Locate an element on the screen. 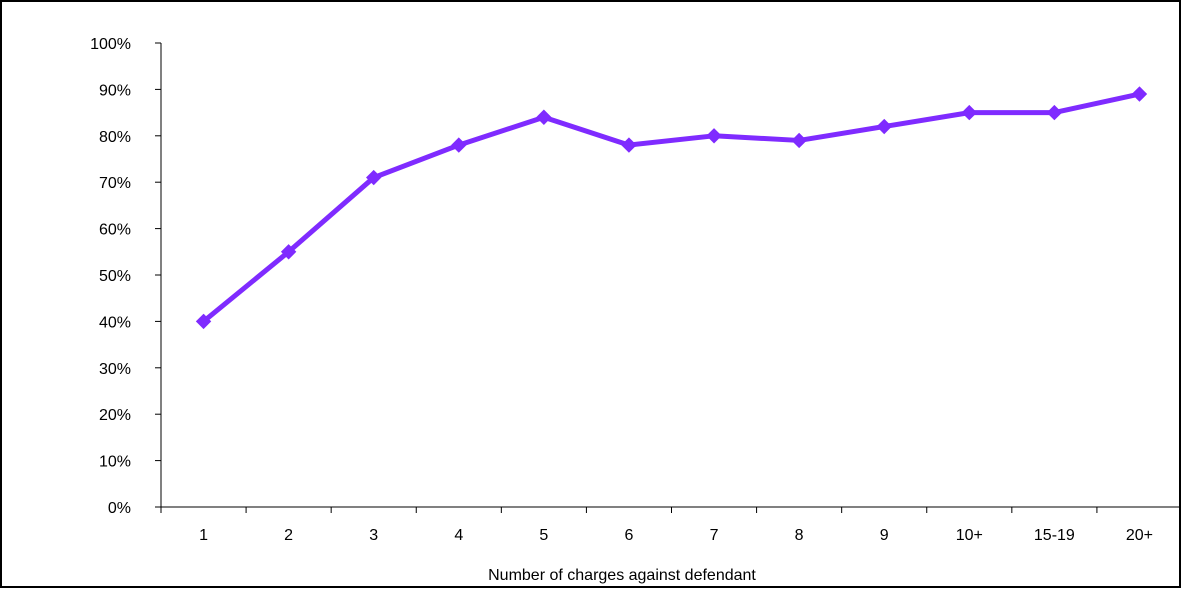  x-tick-label: 2 is located at coordinates (288, 535).